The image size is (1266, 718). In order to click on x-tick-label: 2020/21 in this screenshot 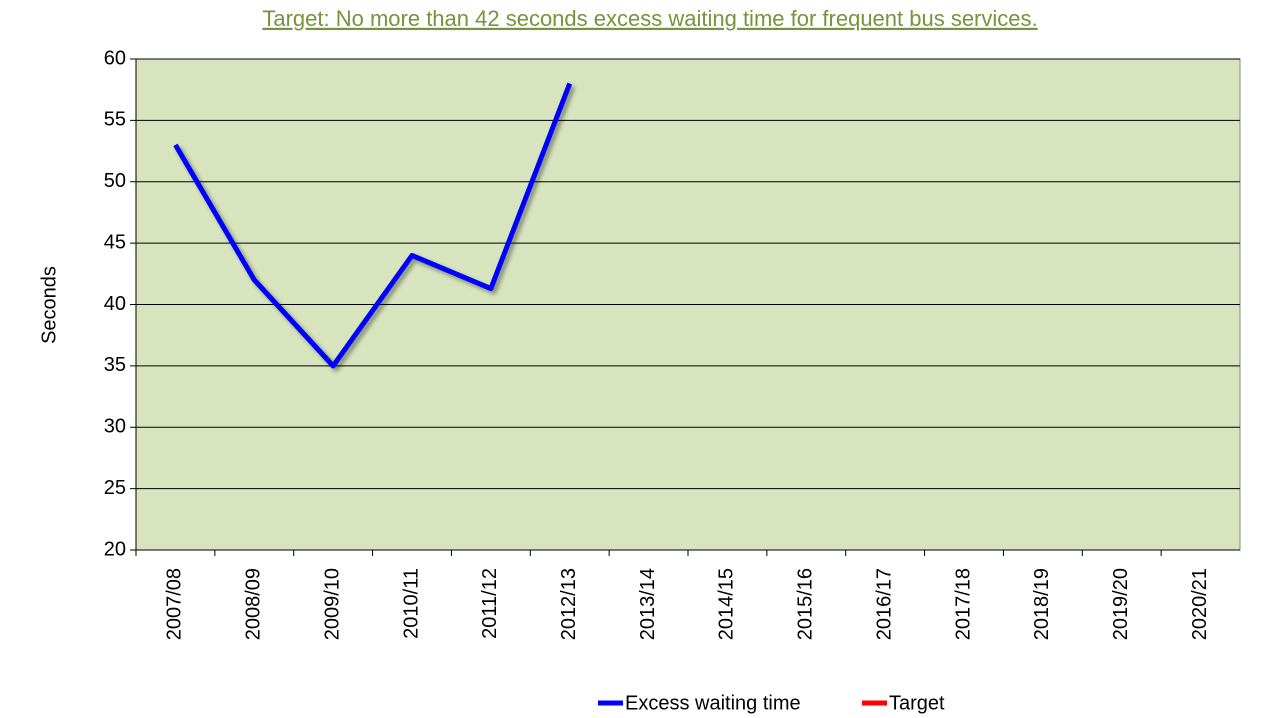, I will do `click(1200, 604)`.